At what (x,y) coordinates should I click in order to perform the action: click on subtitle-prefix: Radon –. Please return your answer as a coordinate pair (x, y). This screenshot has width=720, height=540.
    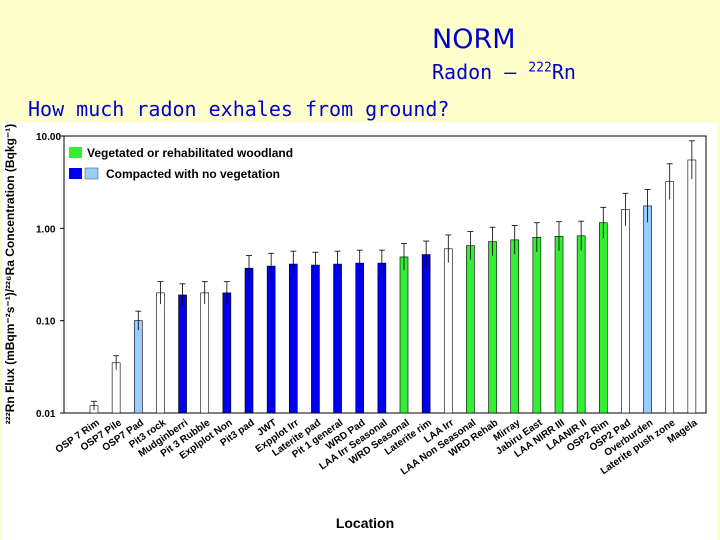
    Looking at the image, I should click on (480, 72).